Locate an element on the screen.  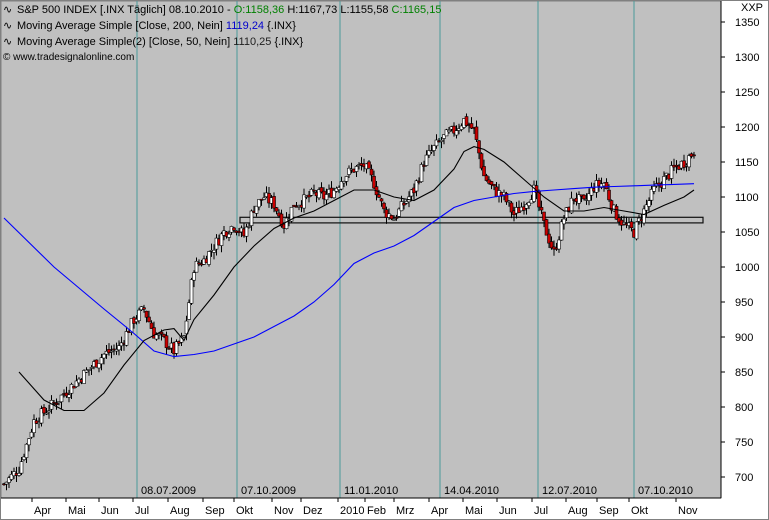
x-tick-label: Apr is located at coordinates (439, 511).